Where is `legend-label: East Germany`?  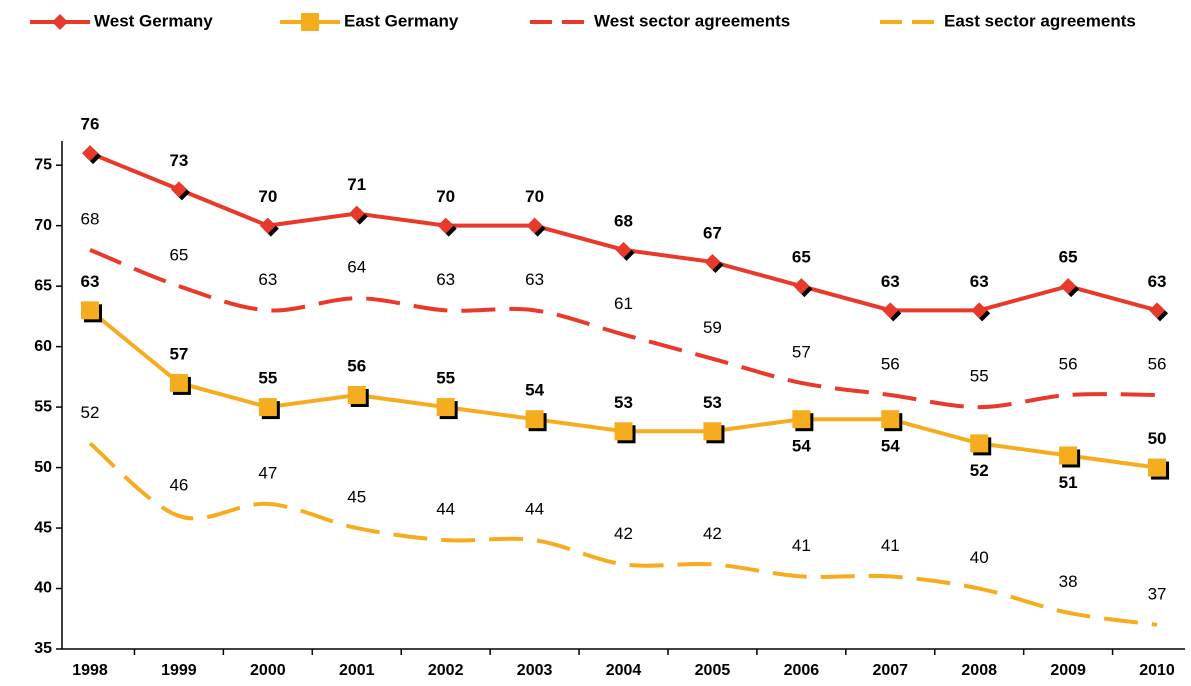 legend-label: East Germany is located at coordinates (401, 20).